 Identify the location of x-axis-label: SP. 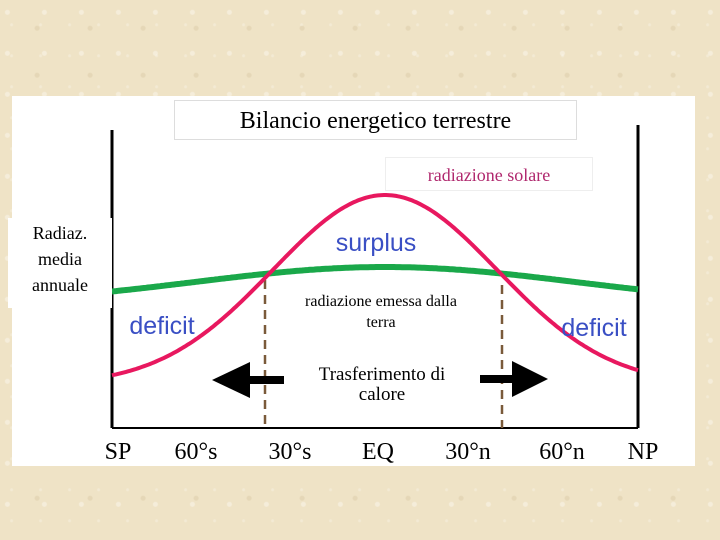
(118, 452).